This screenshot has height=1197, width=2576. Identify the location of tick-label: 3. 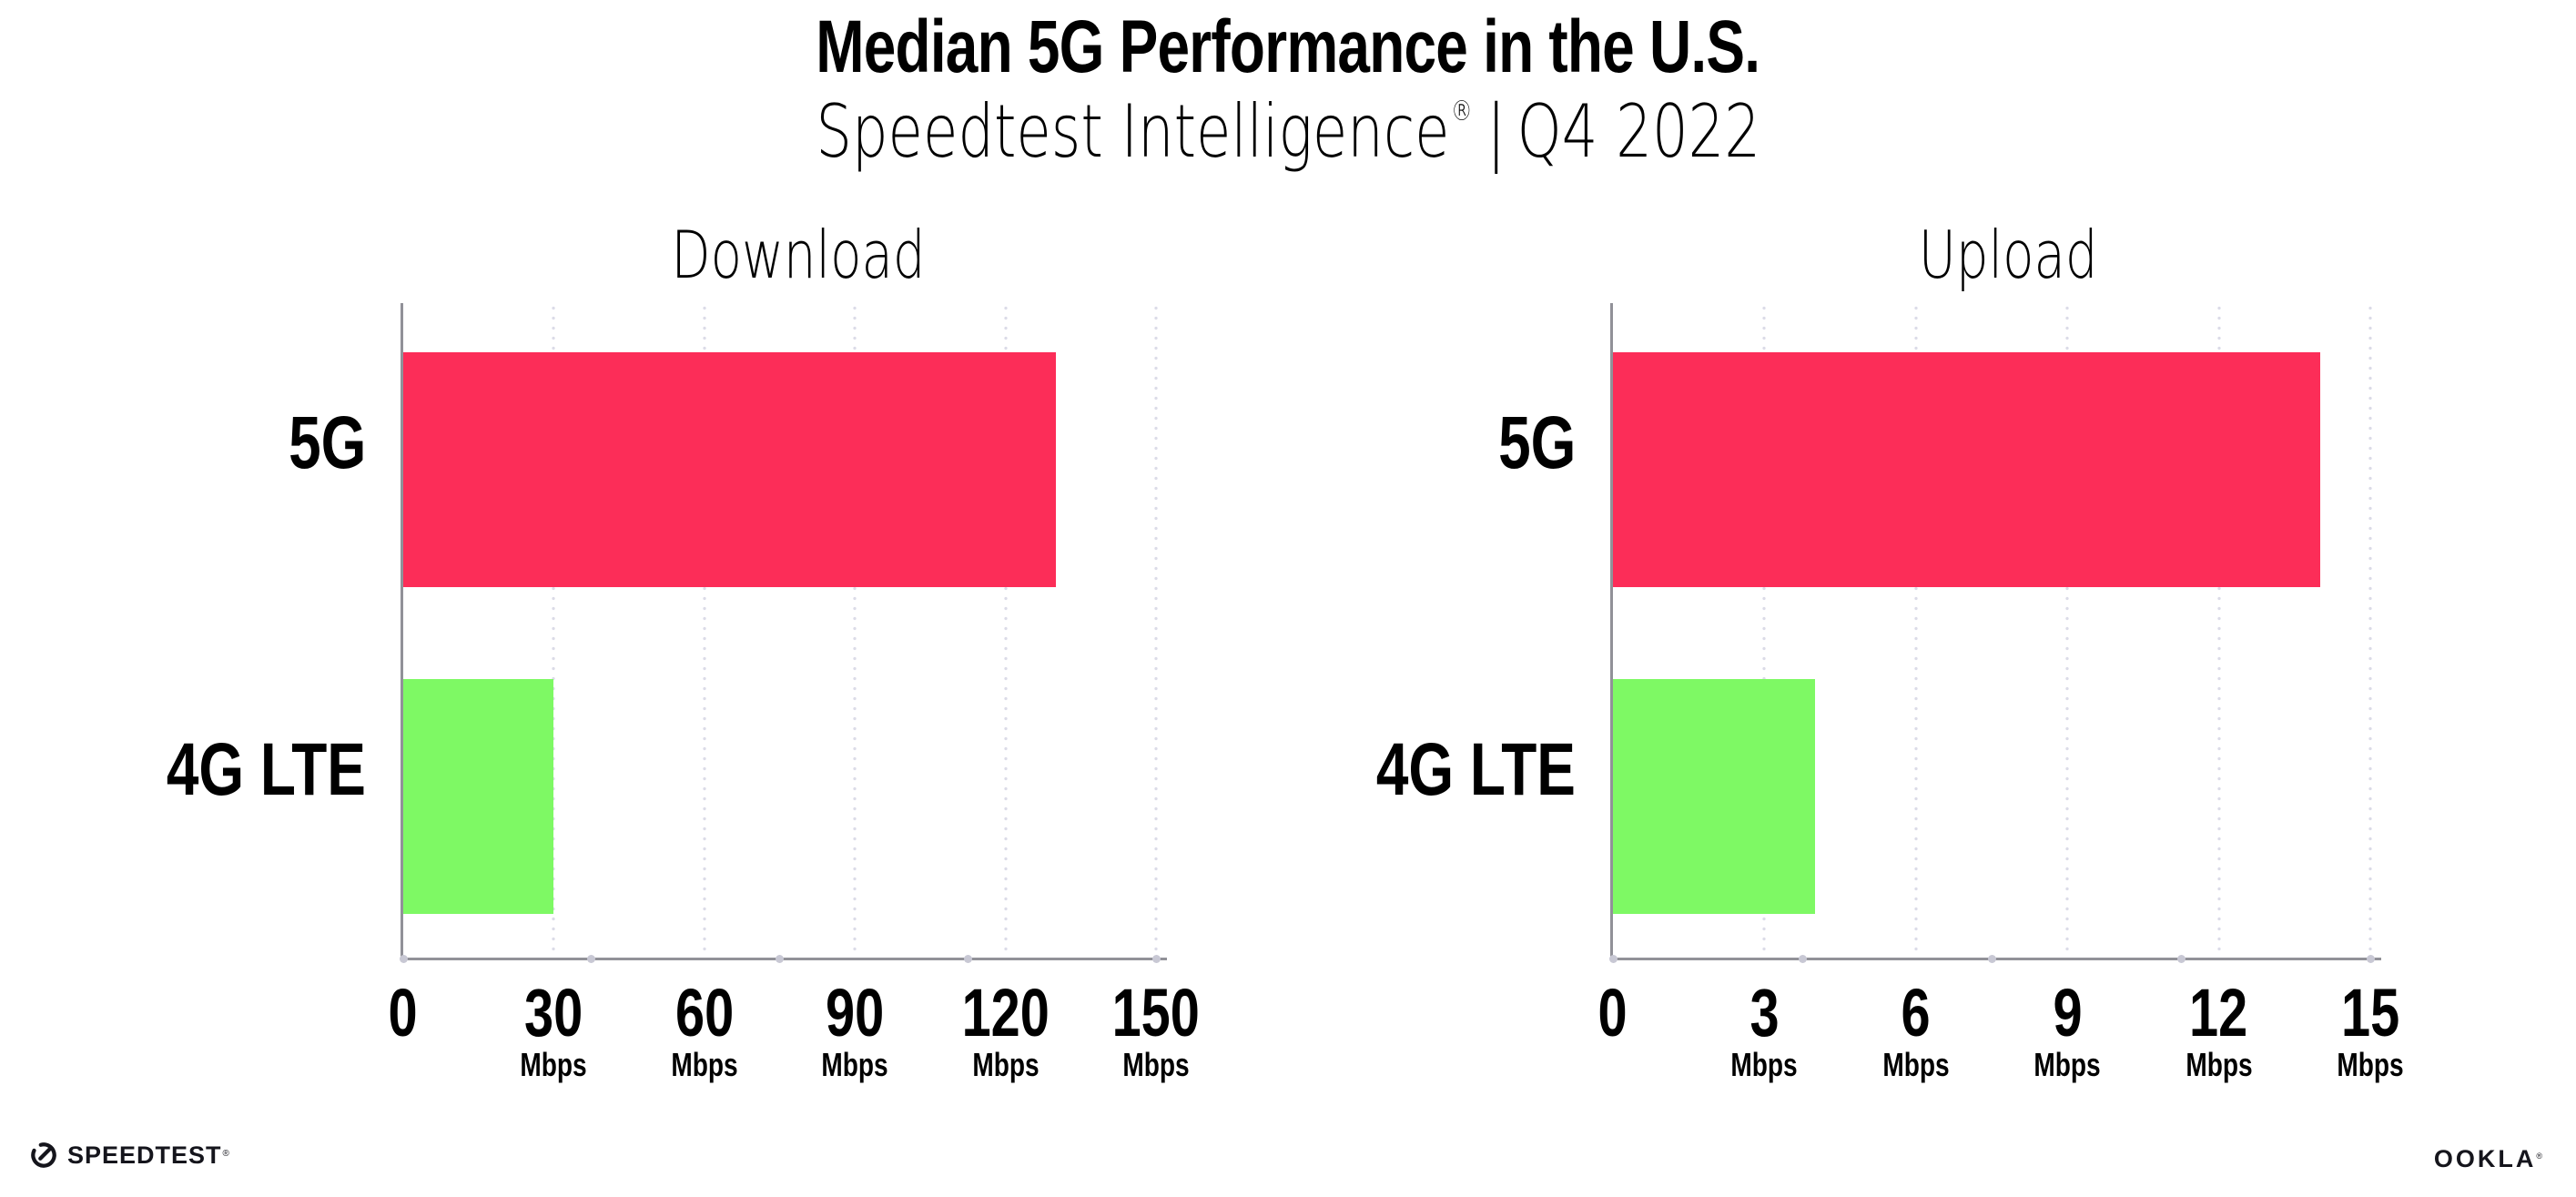
(1764, 1013).